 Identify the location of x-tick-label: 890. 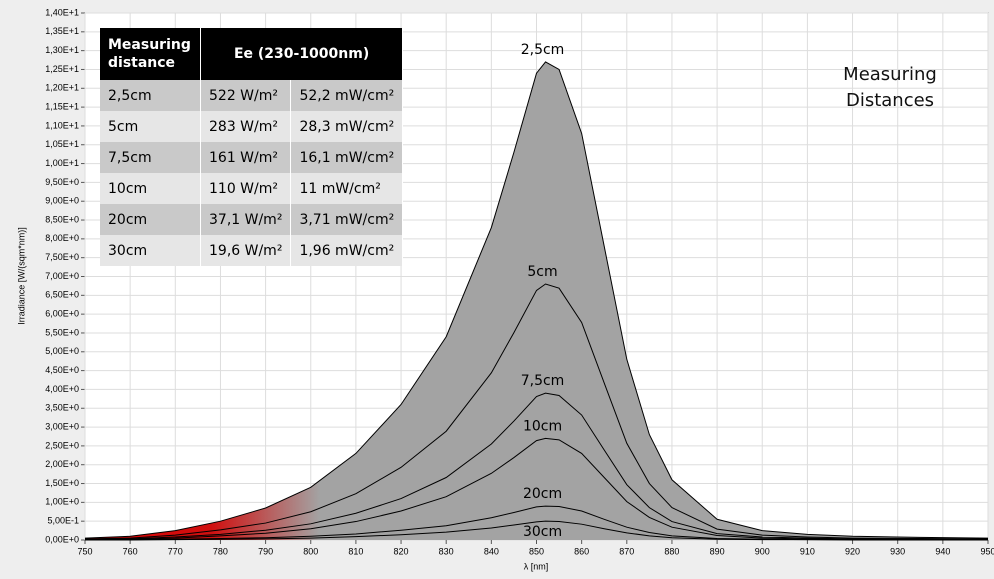
(717, 551).